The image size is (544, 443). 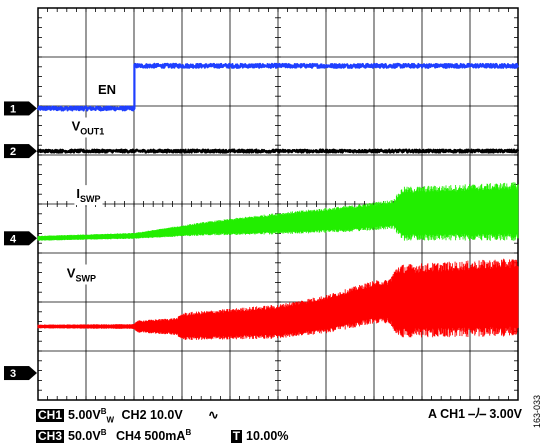 I want to click on trace-label: VOUT1, so click(x=88, y=128).